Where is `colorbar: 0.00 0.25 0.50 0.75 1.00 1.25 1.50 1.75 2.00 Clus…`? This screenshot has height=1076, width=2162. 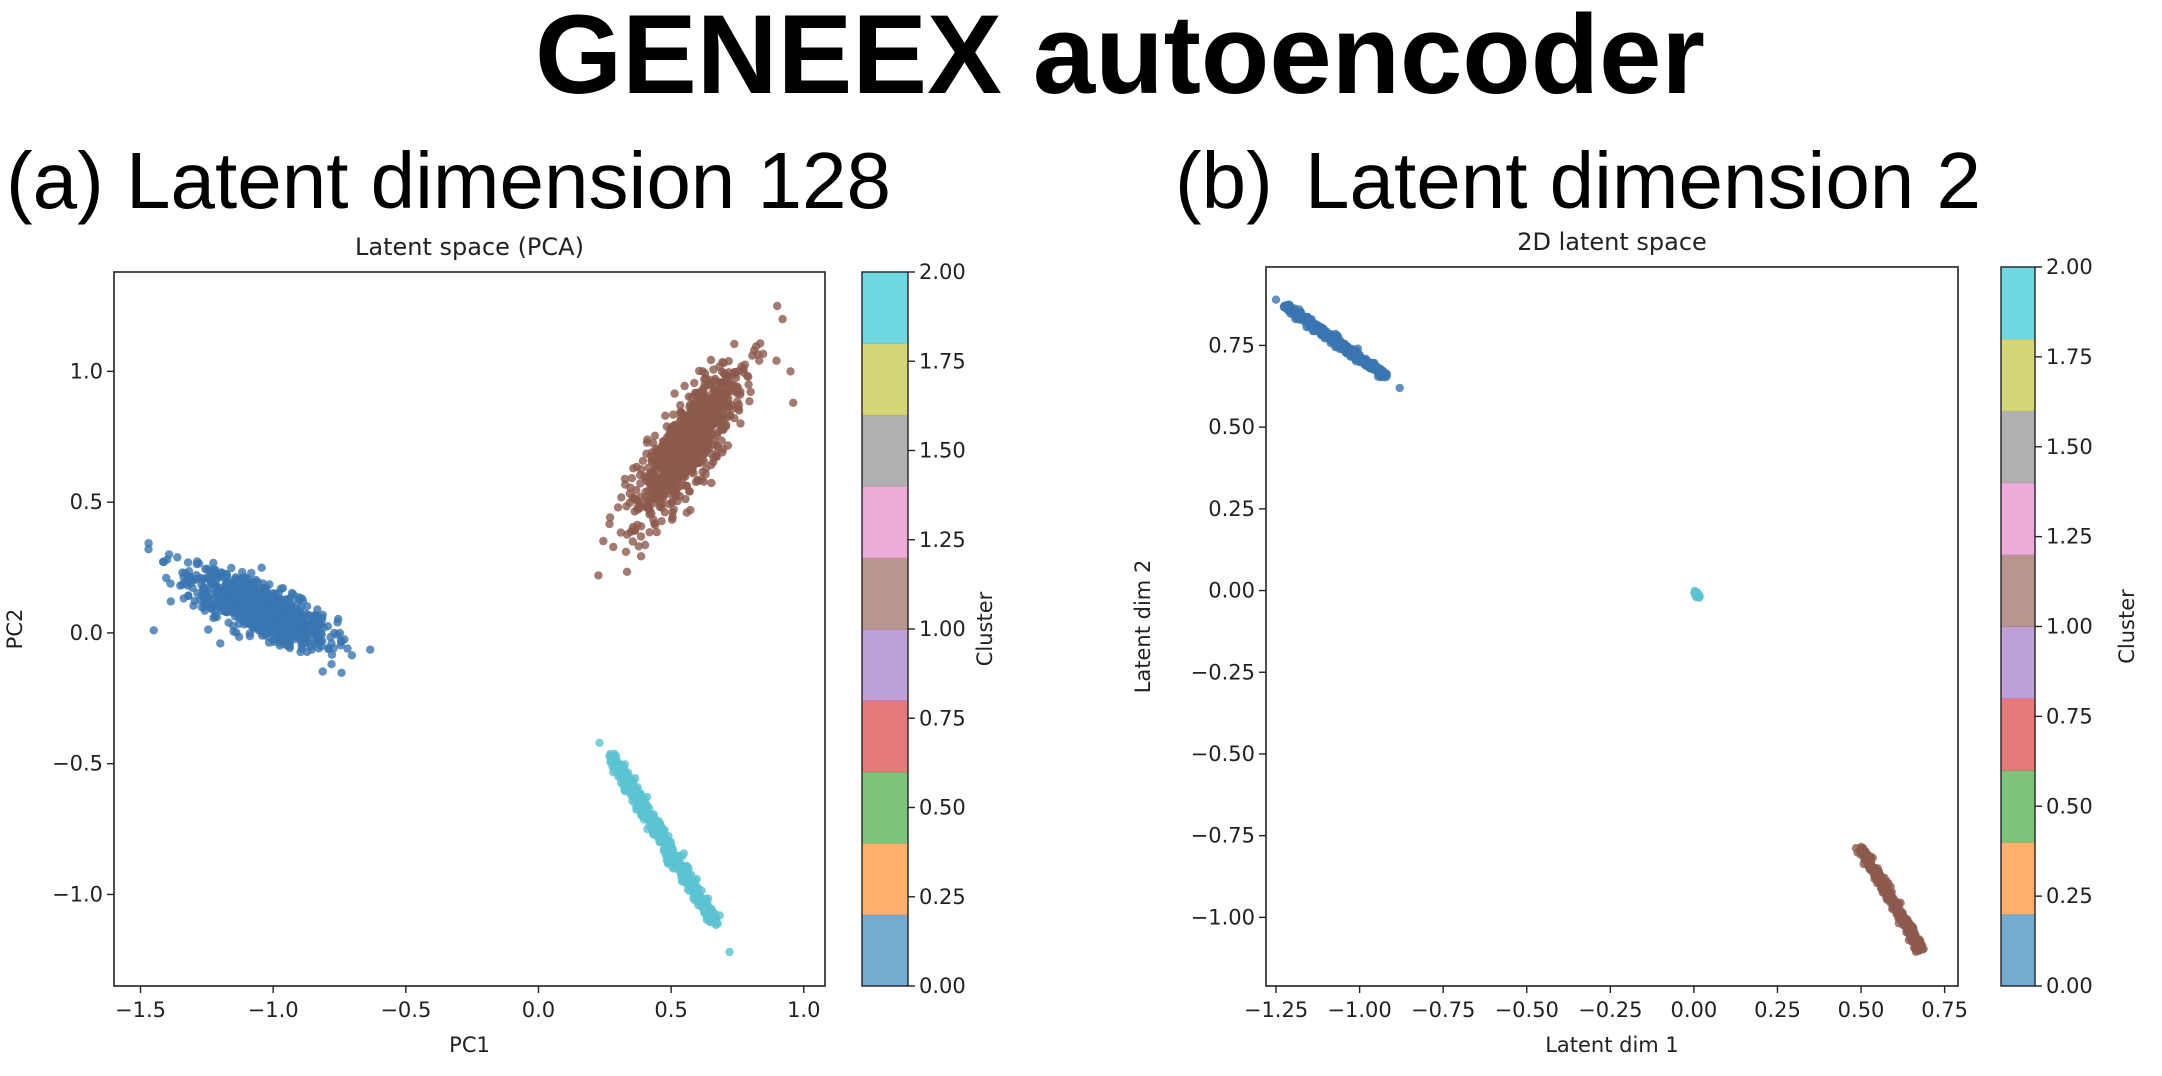
colorbar: 0.00 0.25 0.50 0.75 1.00 1.25 1.50 1.75 2.00 Clus… is located at coordinates (2069, 626).